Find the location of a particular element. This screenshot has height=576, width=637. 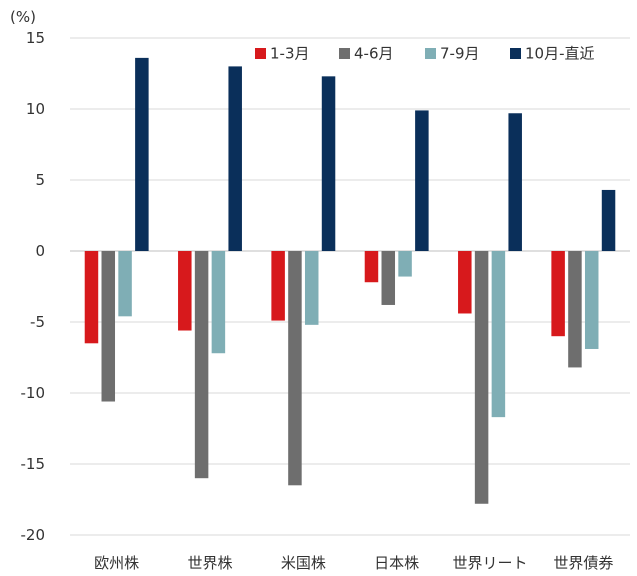

legend: 1-3月 4-6月 7-9月 10月-直近 is located at coordinates (425, 54).